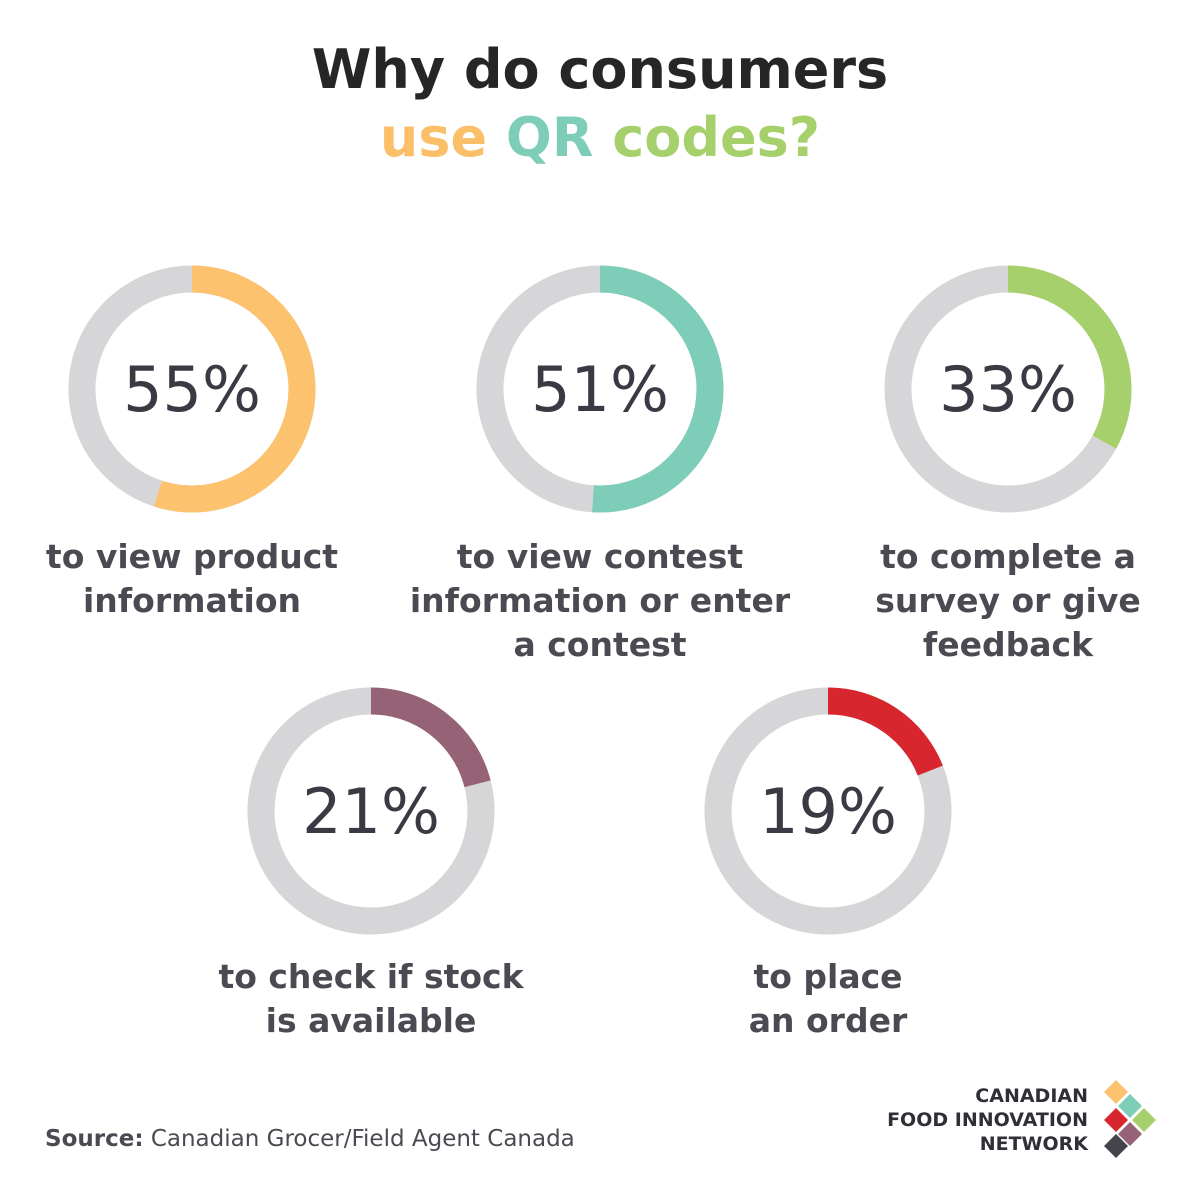  Describe the element at coordinates (94, 1139) in the screenshot. I see `source-label: Source:` at that location.